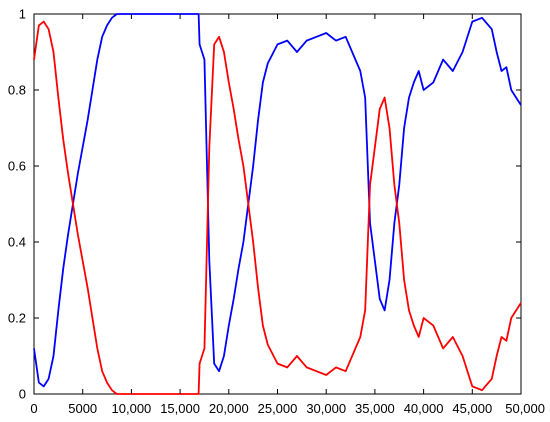 Image resolution: width=550 pixels, height=422 pixels. Describe the element at coordinates (82, 408) in the screenshot. I see `x-tick-label: 5000` at that location.